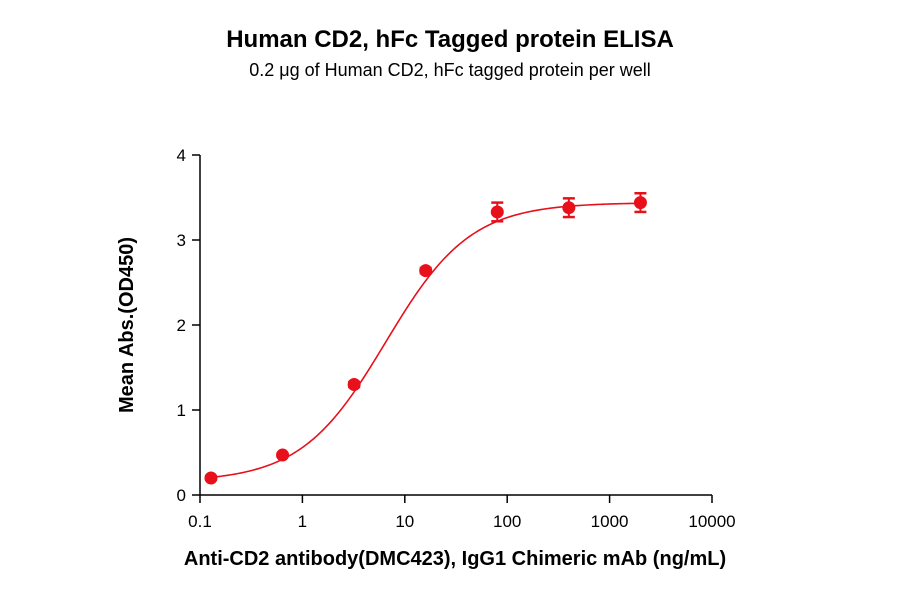 The height and width of the screenshot is (594, 900). What do you see at coordinates (450, 39) in the screenshot?
I see `chart-title: Human CD2, hFc Tagged protein ELISA` at bounding box center [450, 39].